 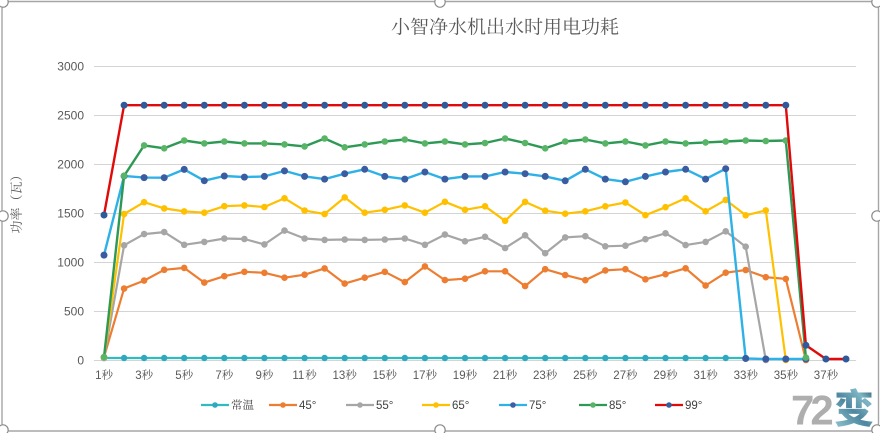 What do you see at coordinates (98, 376) in the screenshot?
I see `svg-text: 1` at bounding box center [98, 376].